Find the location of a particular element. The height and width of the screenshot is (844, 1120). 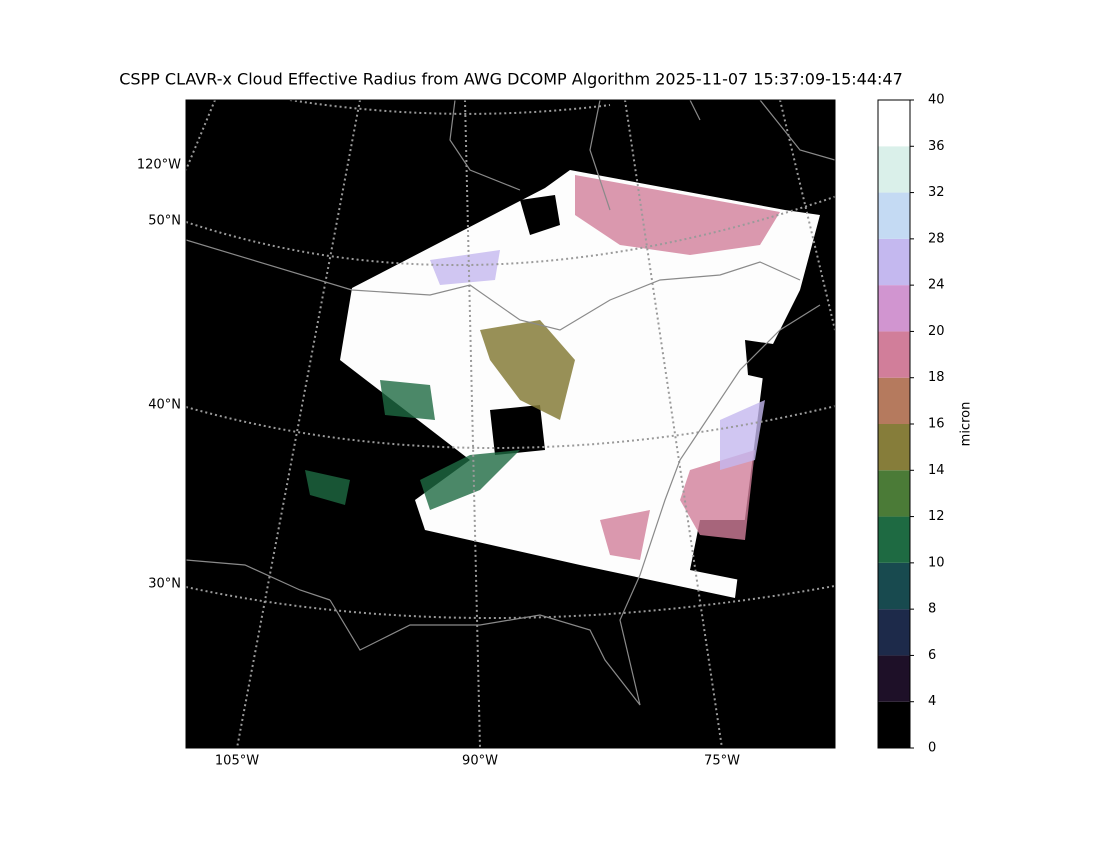

colorbar-tick-label: 12 is located at coordinates (936, 516).